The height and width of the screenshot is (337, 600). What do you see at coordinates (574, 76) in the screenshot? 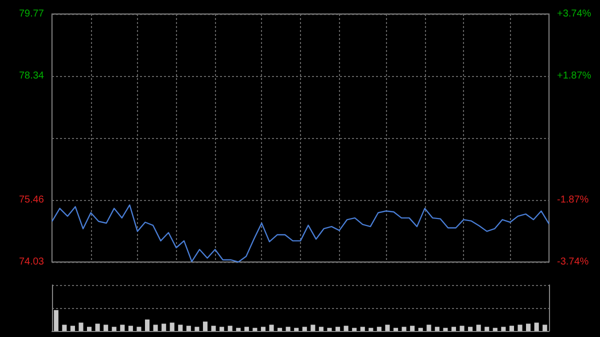
I see `y2-tick-label: +1.87%` at bounding box center [574, 76].